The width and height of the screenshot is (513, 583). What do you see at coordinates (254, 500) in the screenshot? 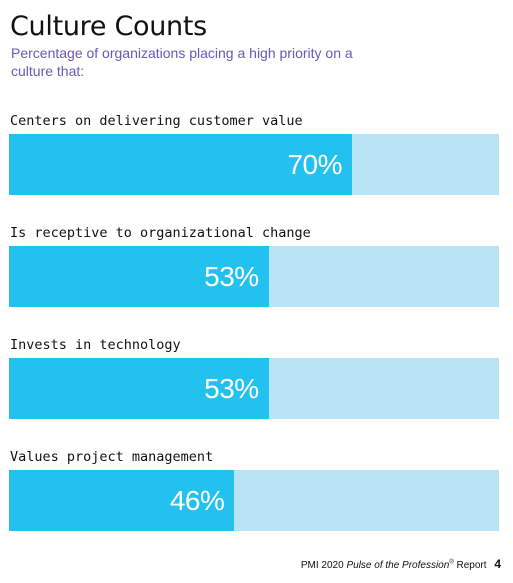
I see `bar-track: 46%` at bounding box center [254, 500].